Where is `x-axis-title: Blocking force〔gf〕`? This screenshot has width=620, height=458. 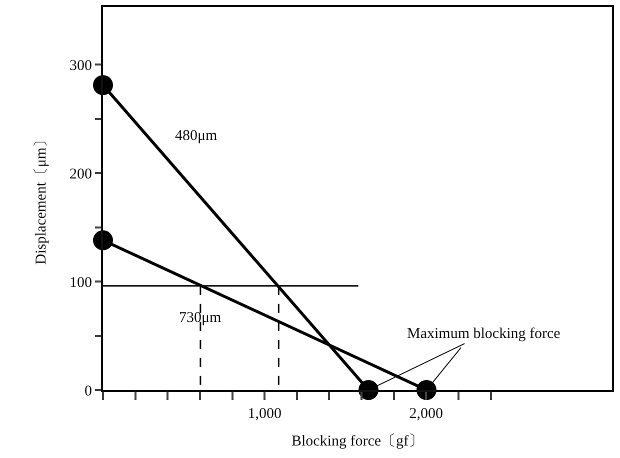 x-axis-title: Blocking force〔gf〕 is located at coordinates (357, 441).